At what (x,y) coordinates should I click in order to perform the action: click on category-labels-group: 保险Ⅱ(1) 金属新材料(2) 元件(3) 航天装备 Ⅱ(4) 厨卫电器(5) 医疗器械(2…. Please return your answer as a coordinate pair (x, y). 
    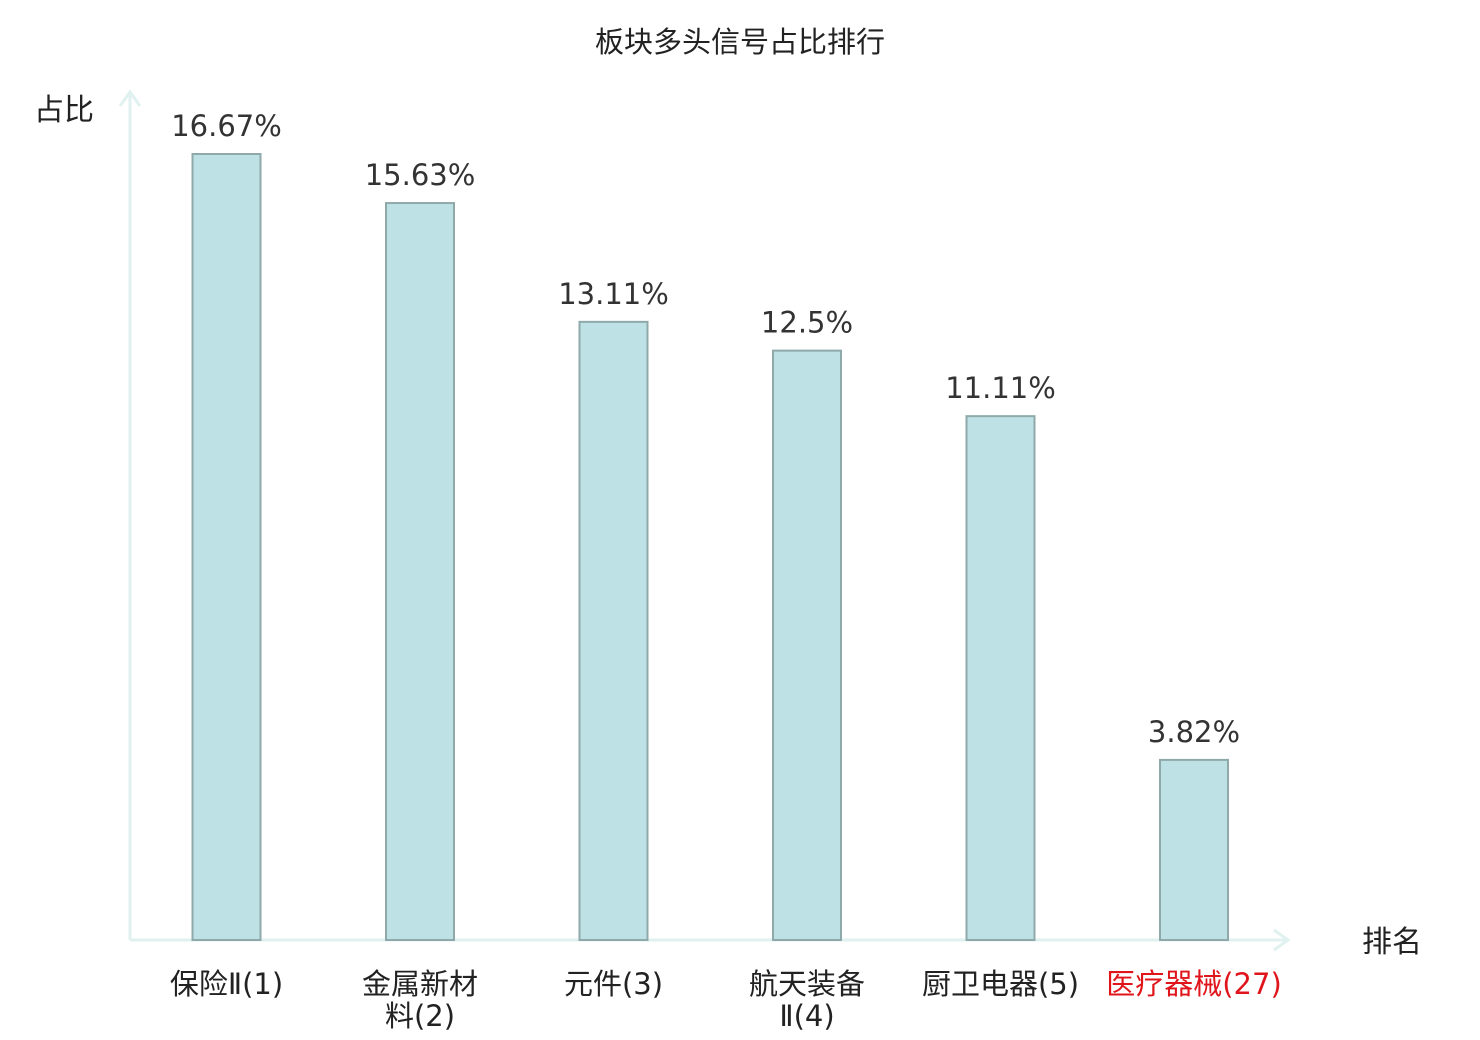
    Looking at the image, I should click on (726, 1000).